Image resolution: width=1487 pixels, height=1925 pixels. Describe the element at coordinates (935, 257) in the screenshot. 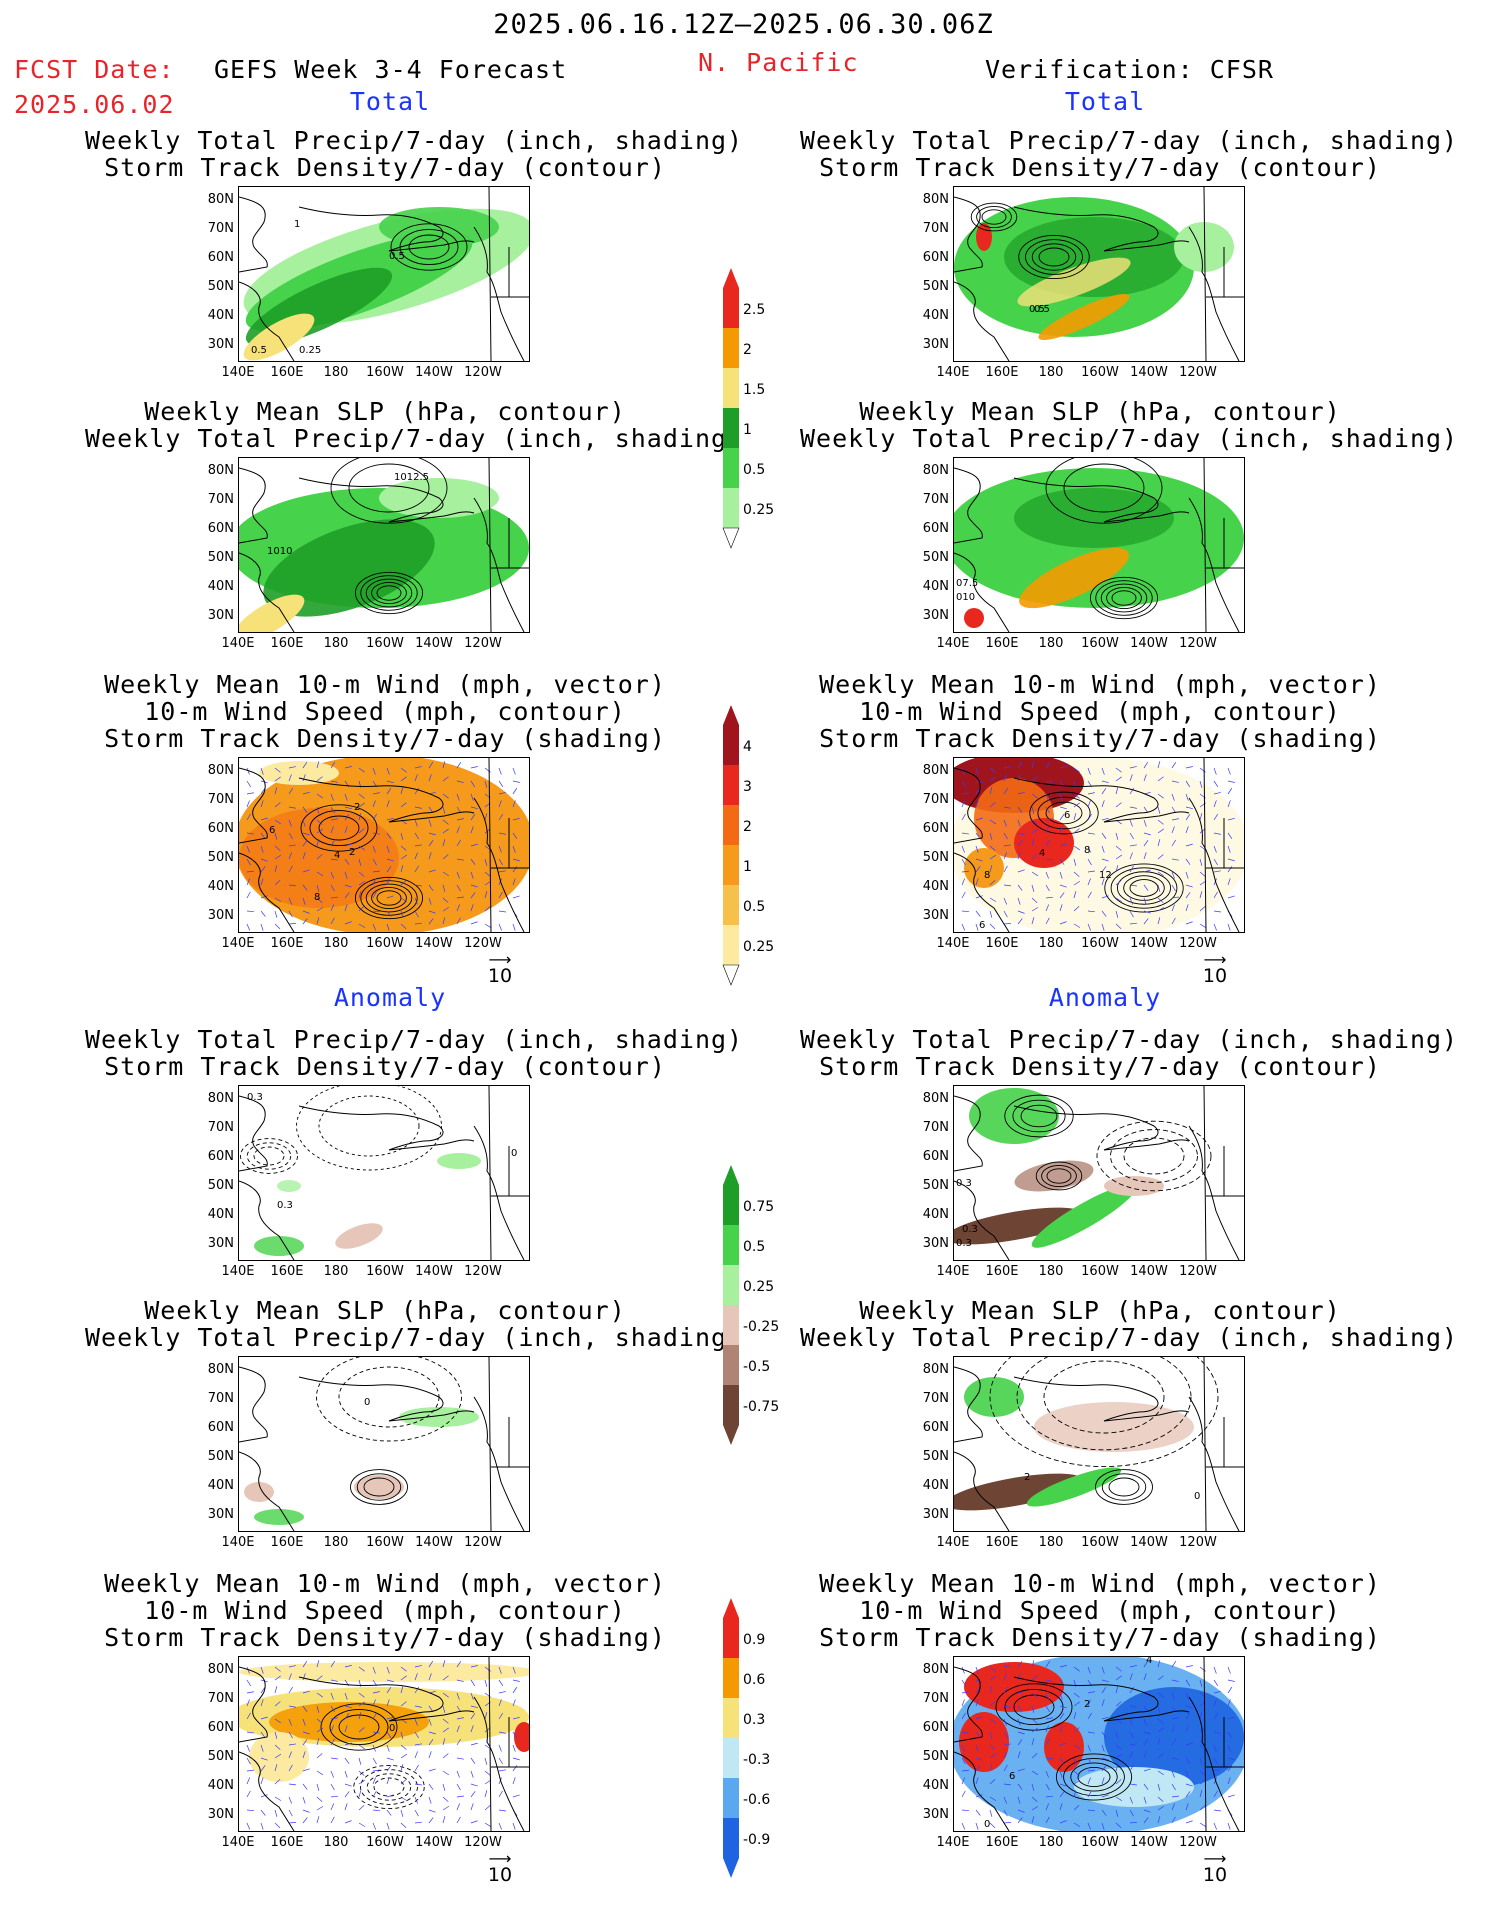

I see `lat-tick-label: 60N` at that location.